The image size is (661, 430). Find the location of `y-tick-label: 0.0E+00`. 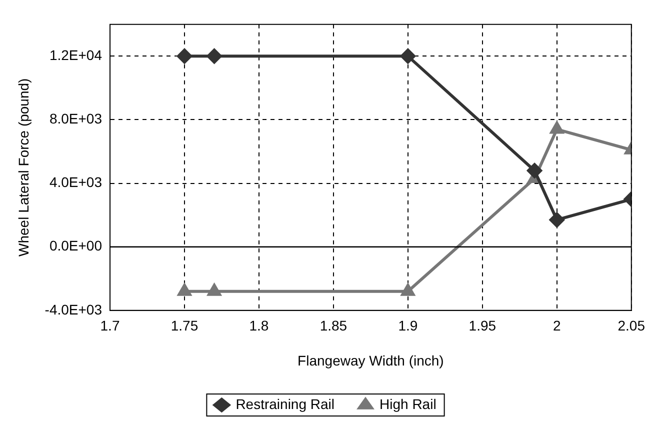

y-tick-label: 0.0E+00 is located at coordinates (75, 246).